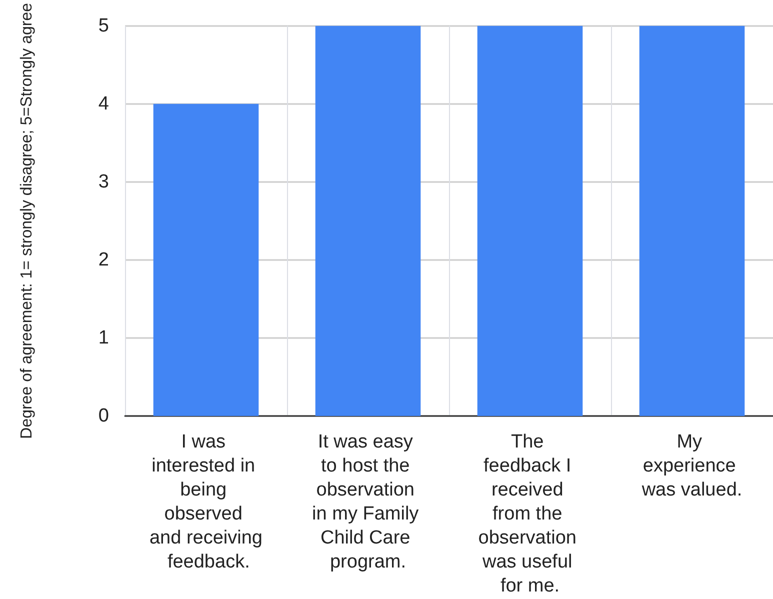 This screenshot has width=773, height=599. What do you see at coordinates (103, 416) in the screenshot?
I see `y-tick-label: 0` at bounding box center [103, 416].